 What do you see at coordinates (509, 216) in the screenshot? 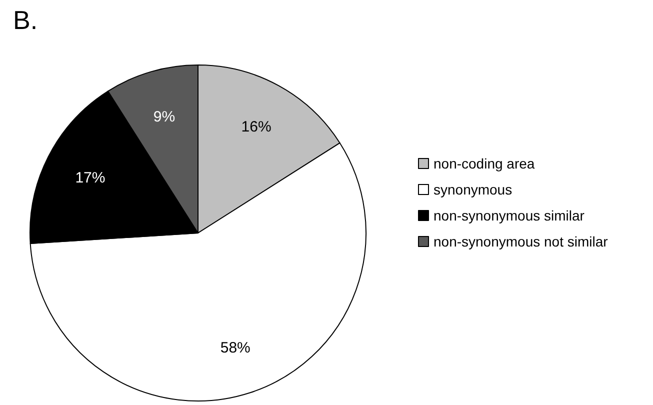
I see `legend-label: non-synonymous similar` at bounding box center [509, 216].